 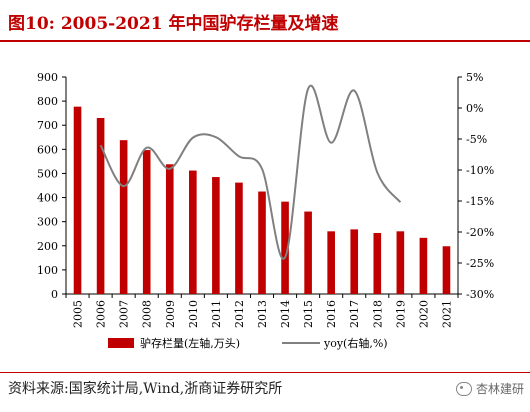 What do you see at coordinates (47, 101) in the screenshot?
I see `left-axis-tick-label: 800` at bounding box center [47, 101].